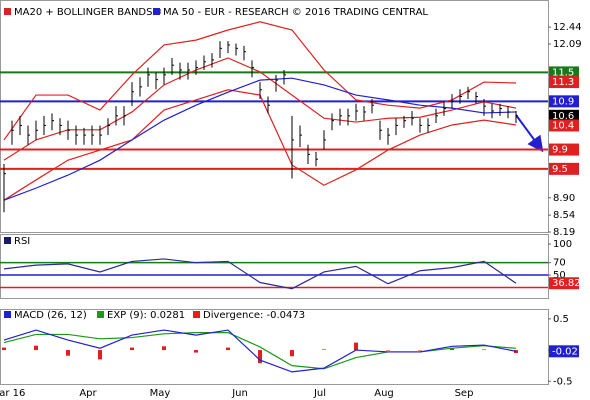 The image size is (590, 400). Describe the element at coordinates (88, 393) in the screenshot. I see `x-tick-label: Apr` at that location.